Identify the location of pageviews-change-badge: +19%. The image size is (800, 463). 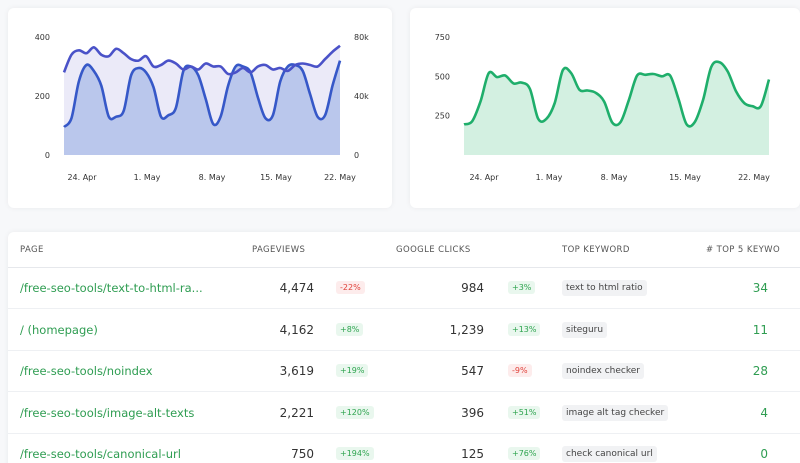
(352, 370).